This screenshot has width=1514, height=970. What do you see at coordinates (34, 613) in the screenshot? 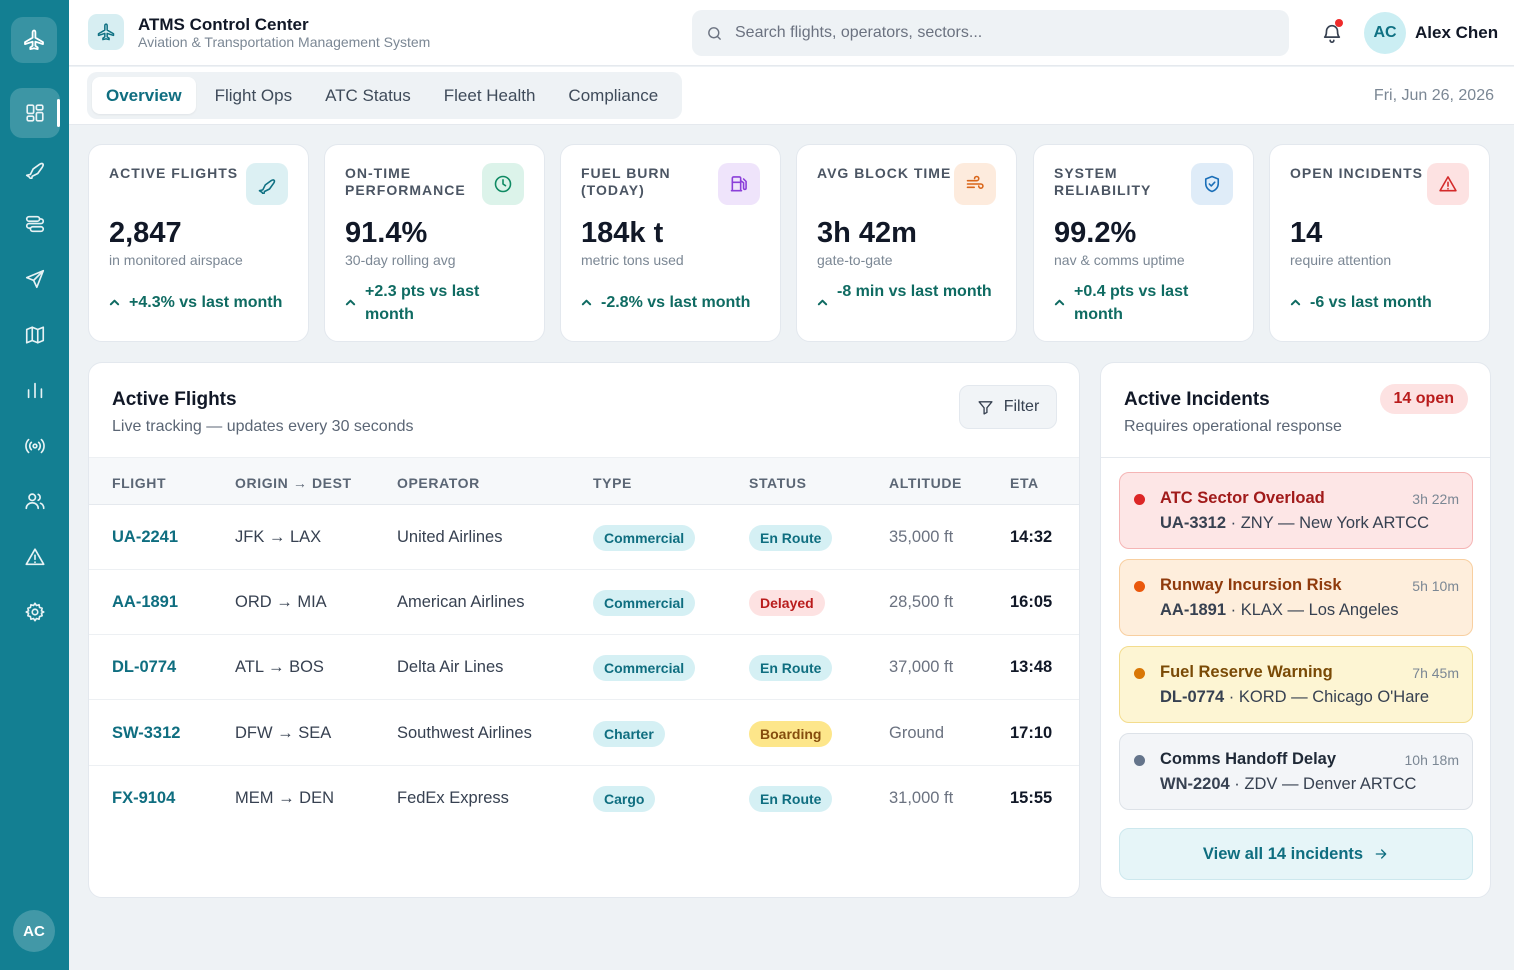
I see `sidebar-item-settings-gear` at bounding box center [34, 613].